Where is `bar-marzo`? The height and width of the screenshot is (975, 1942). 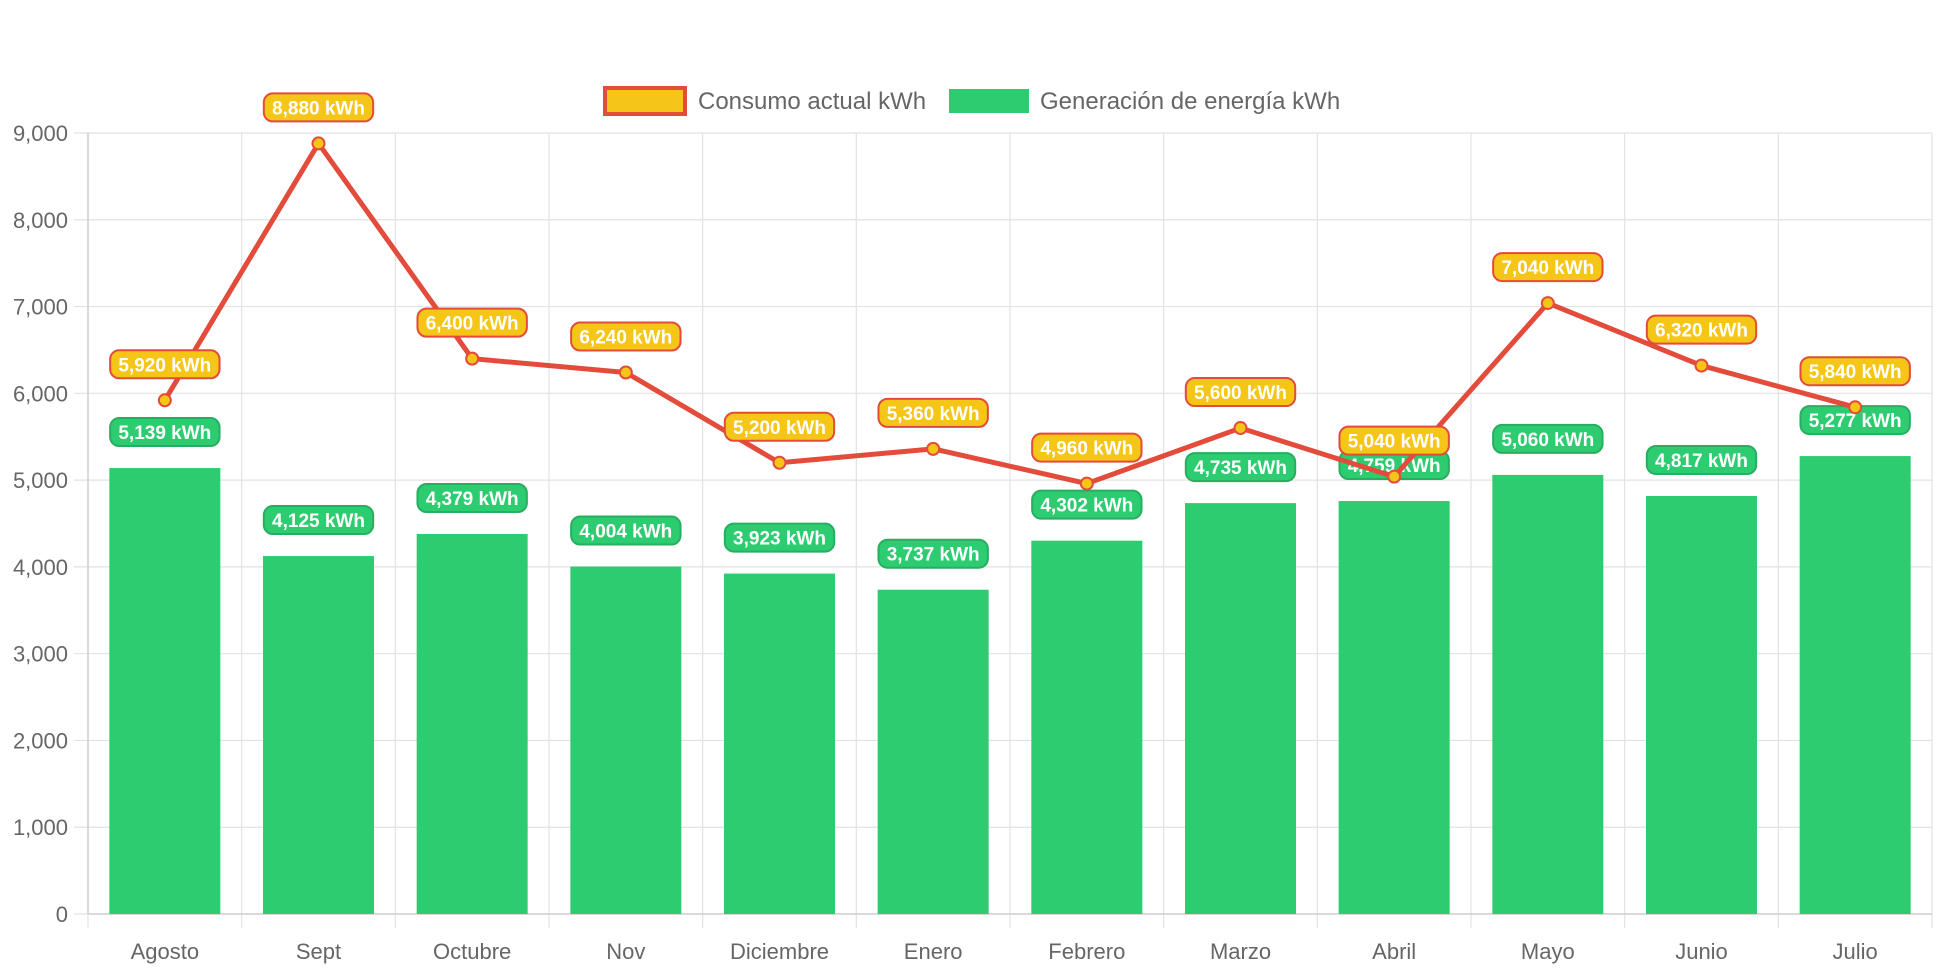 bar-marzo is located at coordinates (1240, 708).